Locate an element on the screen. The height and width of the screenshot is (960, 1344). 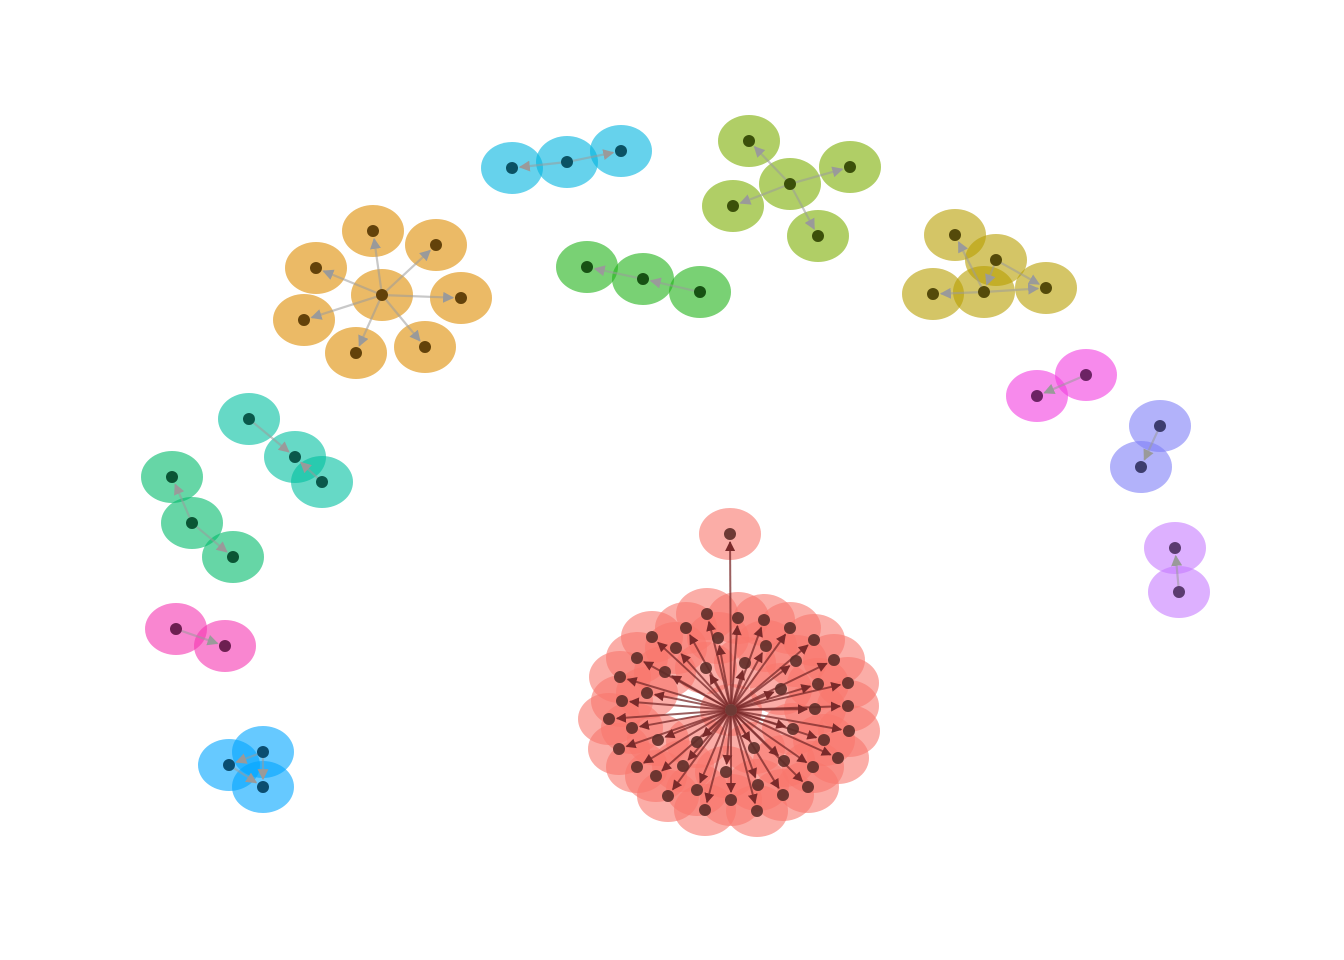
group-magenta-pair-edge is located at coordinates (1062, 385).